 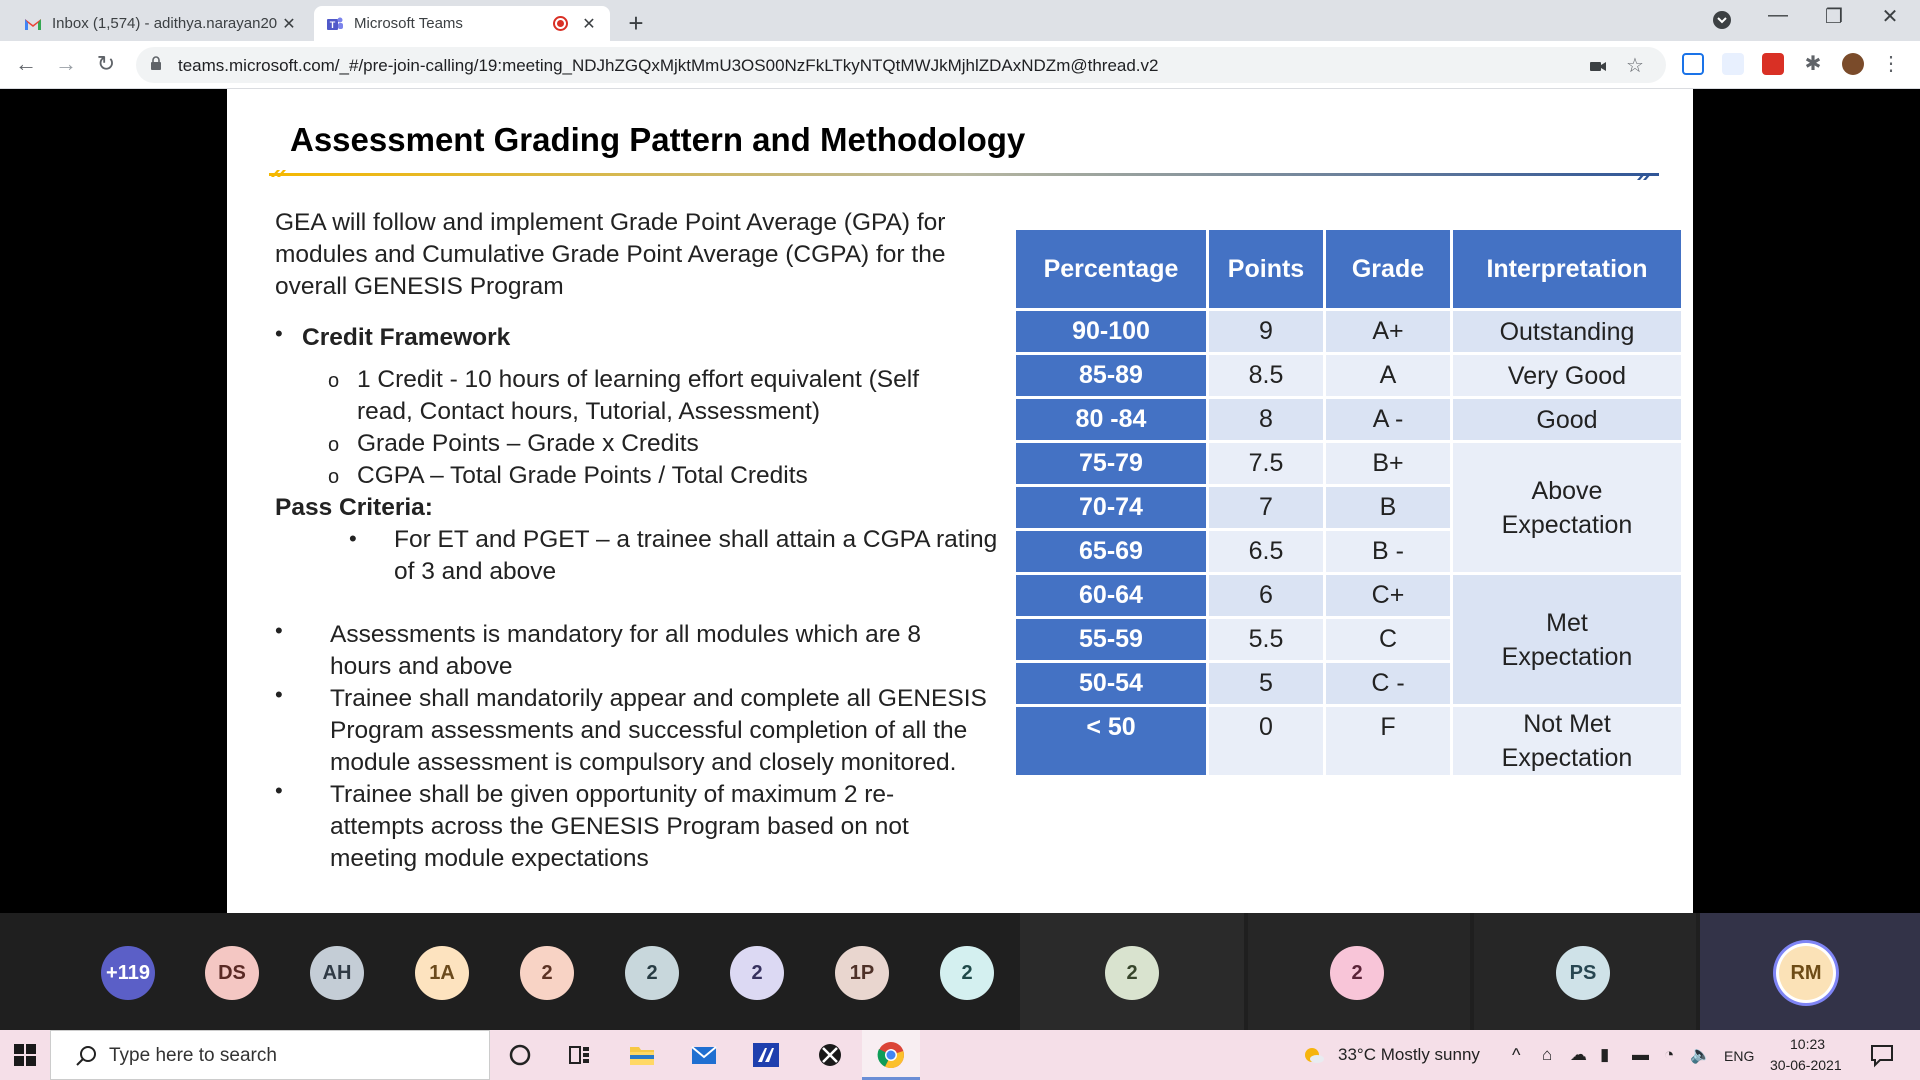 I want to click on xbox-icon, so click(x=830, y=1055).